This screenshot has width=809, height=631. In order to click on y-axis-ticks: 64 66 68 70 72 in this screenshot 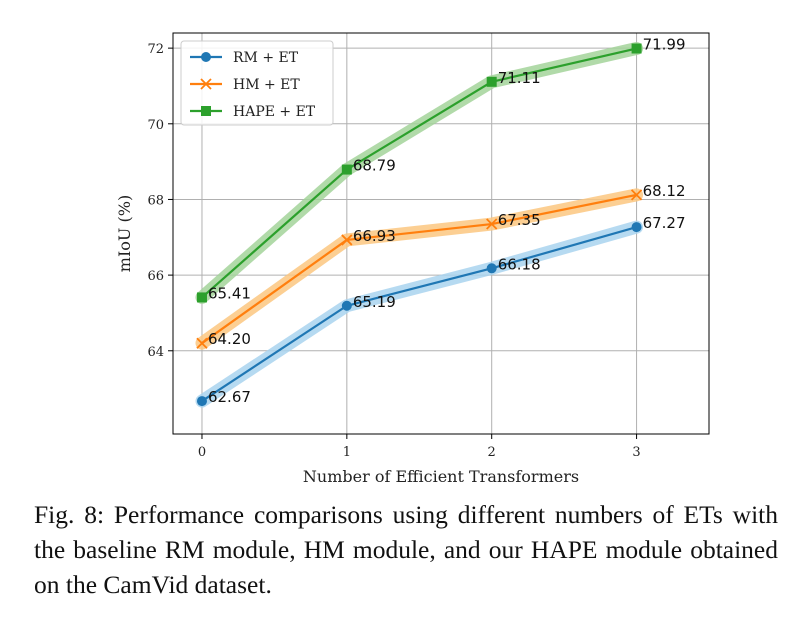, I will do `click(160, 201)`.